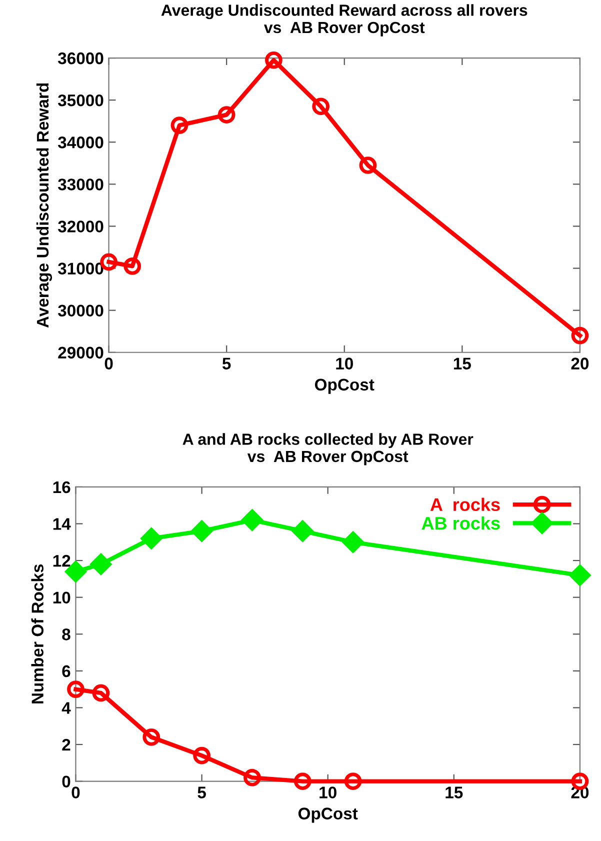 The image size is (601, 841). What do you see at coordinates (66, 744) in the screenshot?
I see `y-tick-label: 2` at bounding box center [66, 744].